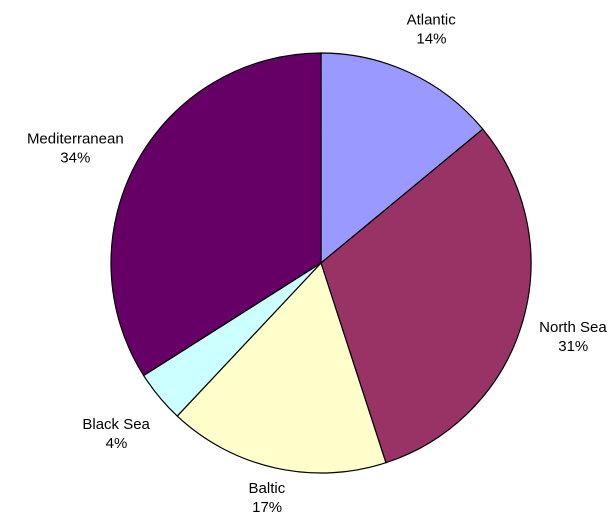 The height and width of the screenshot is (518, 616). What do you see at coordinates (75, 139) in the screenshot?
I see `slice-name-mediterranean: Mediterranean` at bounding box center [75, 139].